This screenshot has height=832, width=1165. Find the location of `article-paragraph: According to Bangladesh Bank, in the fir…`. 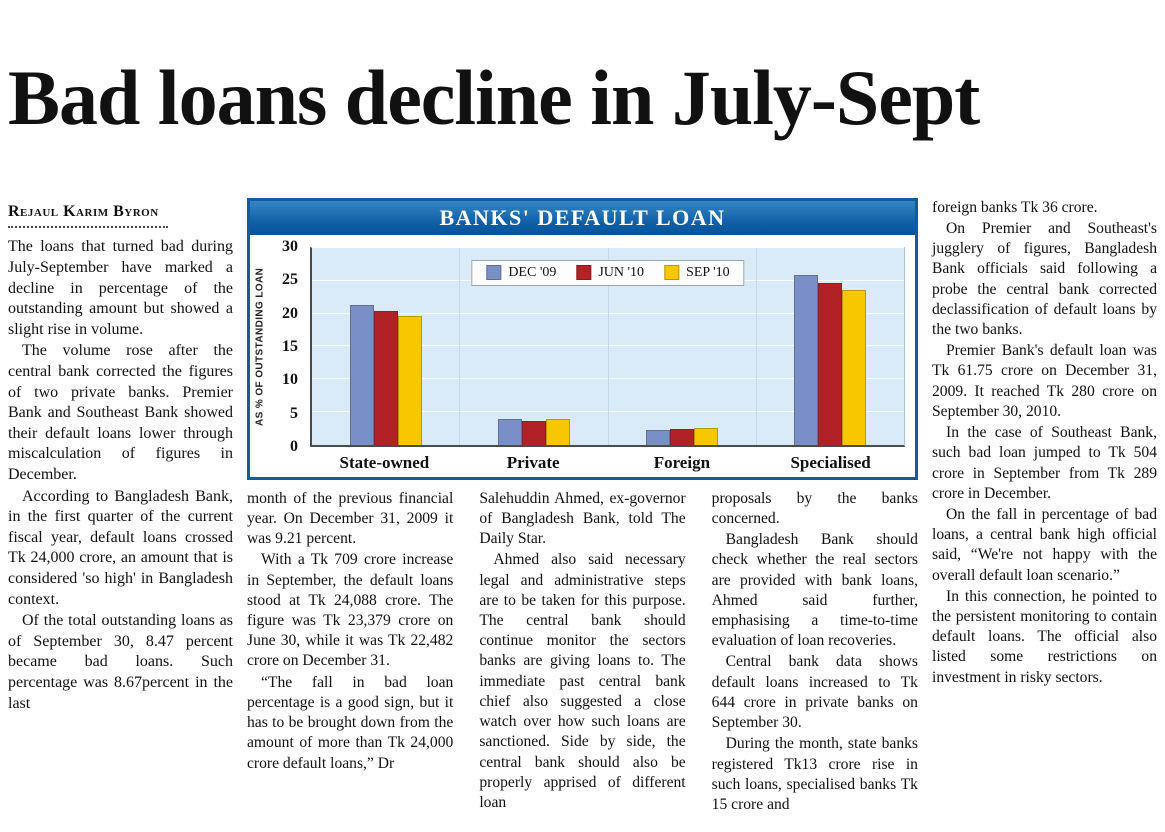

article-paragraph: According to Bangladesh Bank, in the fir… is located at coordinates (120, 547).